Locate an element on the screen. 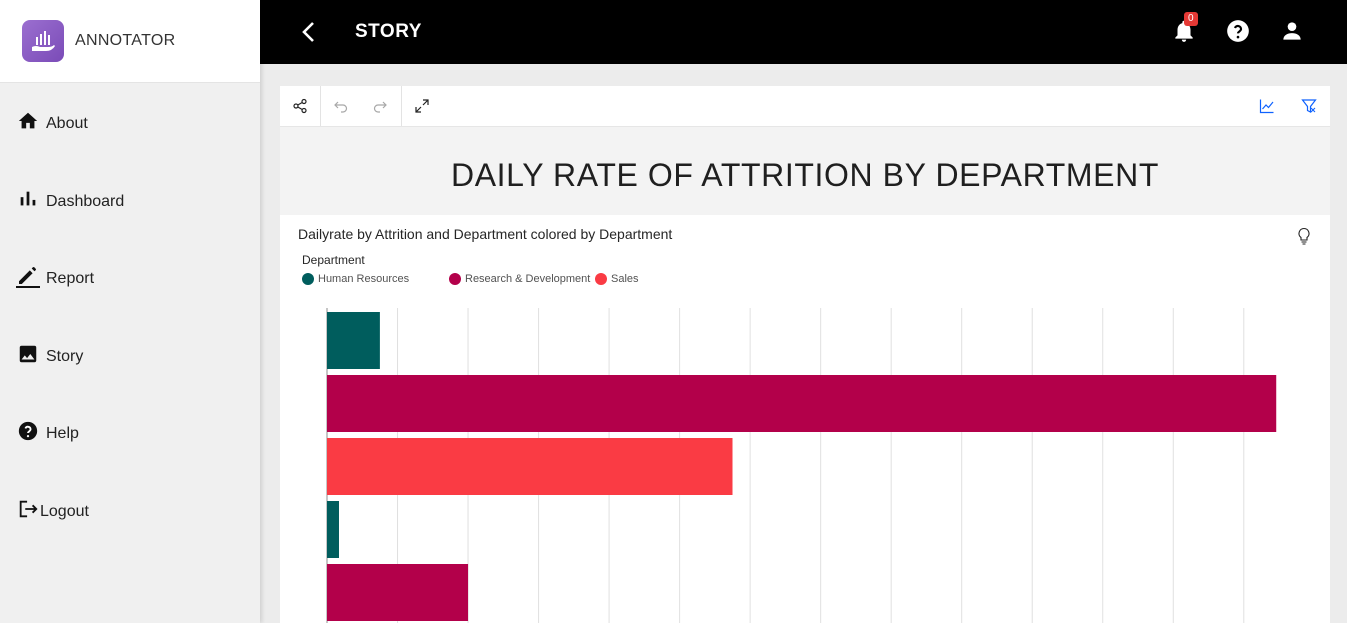 The width and height of the screenshot is (1347, 623). redo-icon is located at coordinates (380, 106).